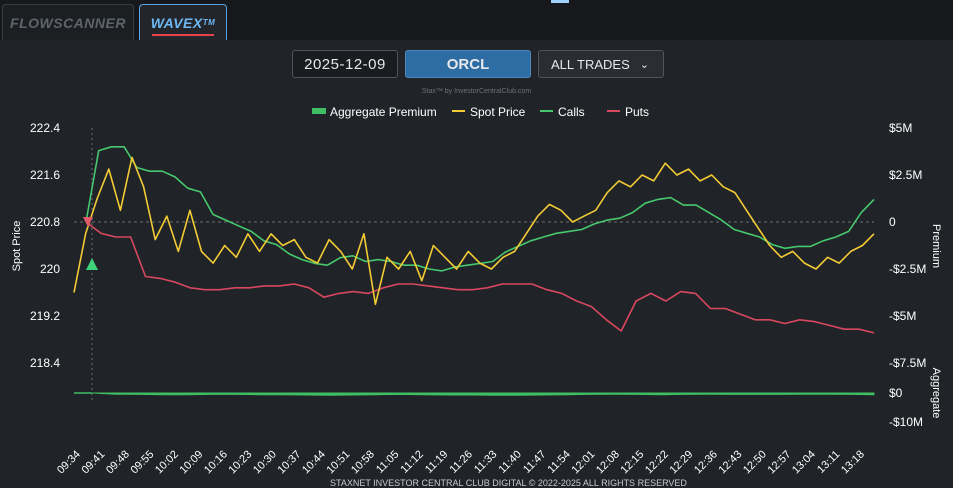  What do you see at coordinates (779, 462) in the screenshot?
I see `x-axis-tick: 12:57` at bounding box center [779, 462].